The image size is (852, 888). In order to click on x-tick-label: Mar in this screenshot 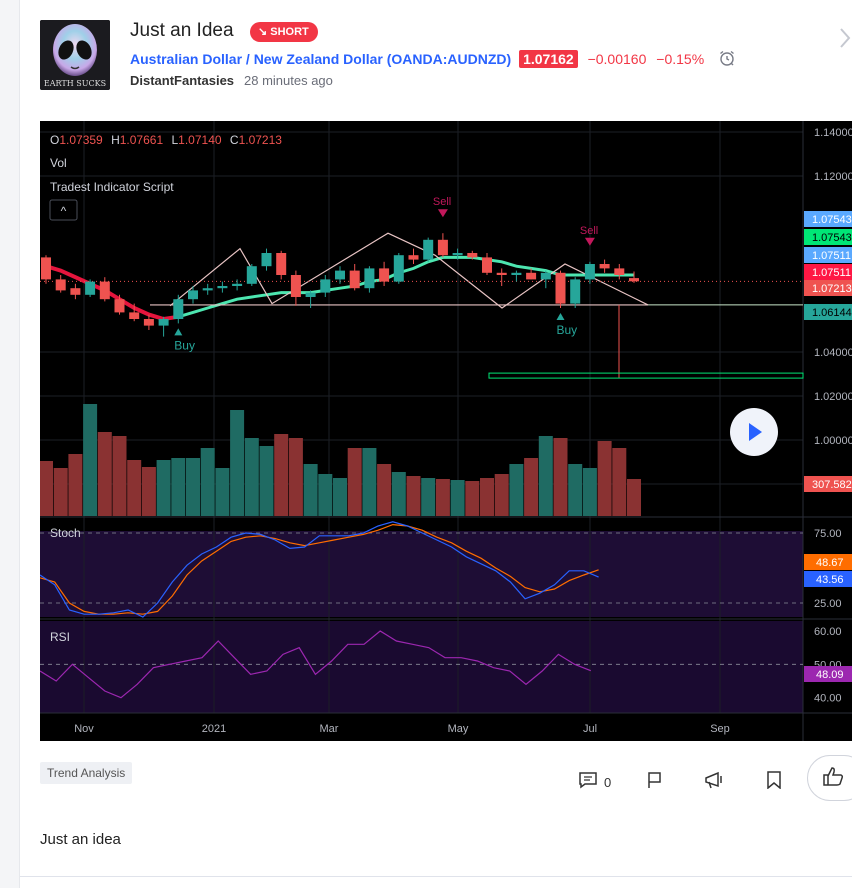, I will do `click(329, 729)`.